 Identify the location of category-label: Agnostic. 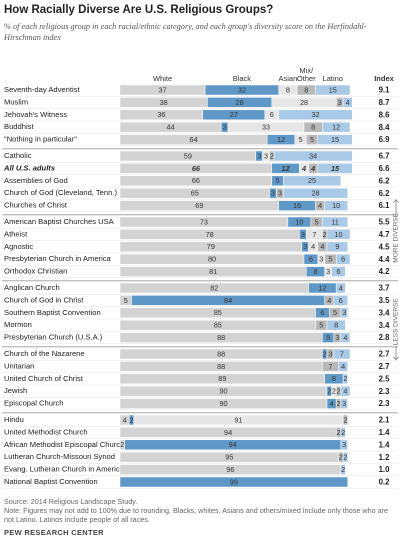
(18, 246).